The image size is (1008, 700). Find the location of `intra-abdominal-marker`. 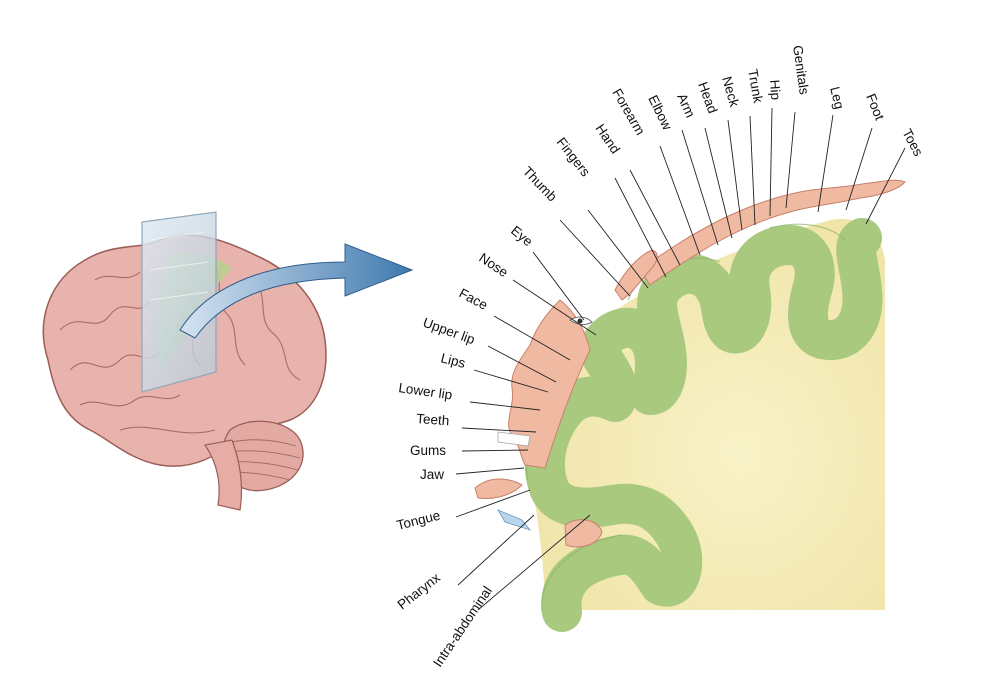

intra-abdominal-marker is located at coordinates (514, 520).